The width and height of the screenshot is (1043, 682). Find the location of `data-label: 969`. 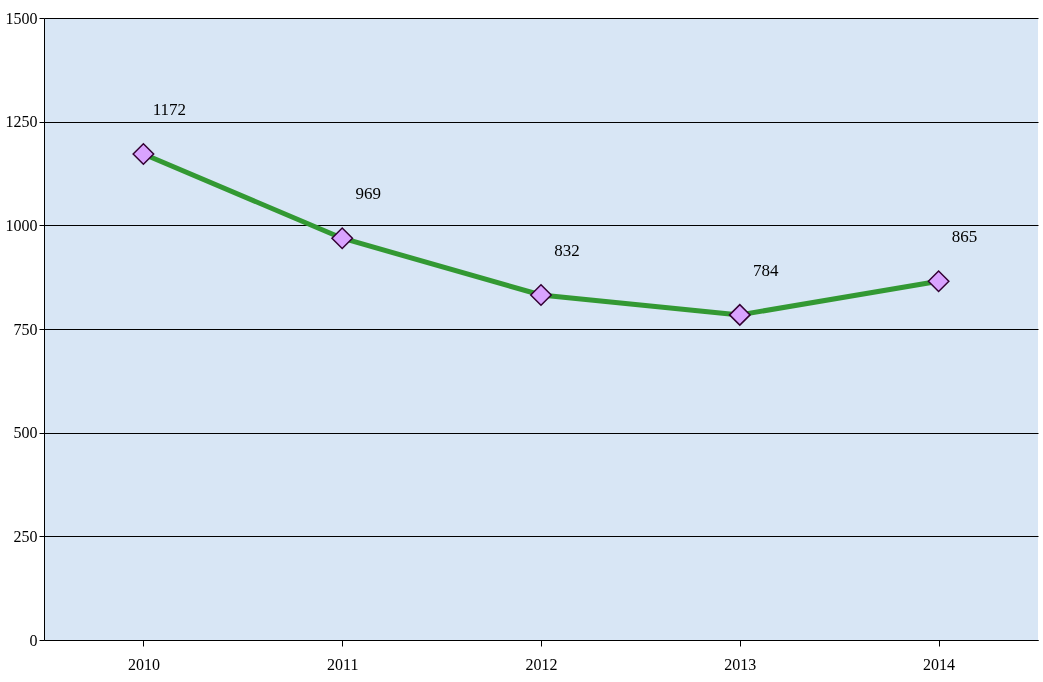

data-label: 969 is located at coordinates (368, 194).